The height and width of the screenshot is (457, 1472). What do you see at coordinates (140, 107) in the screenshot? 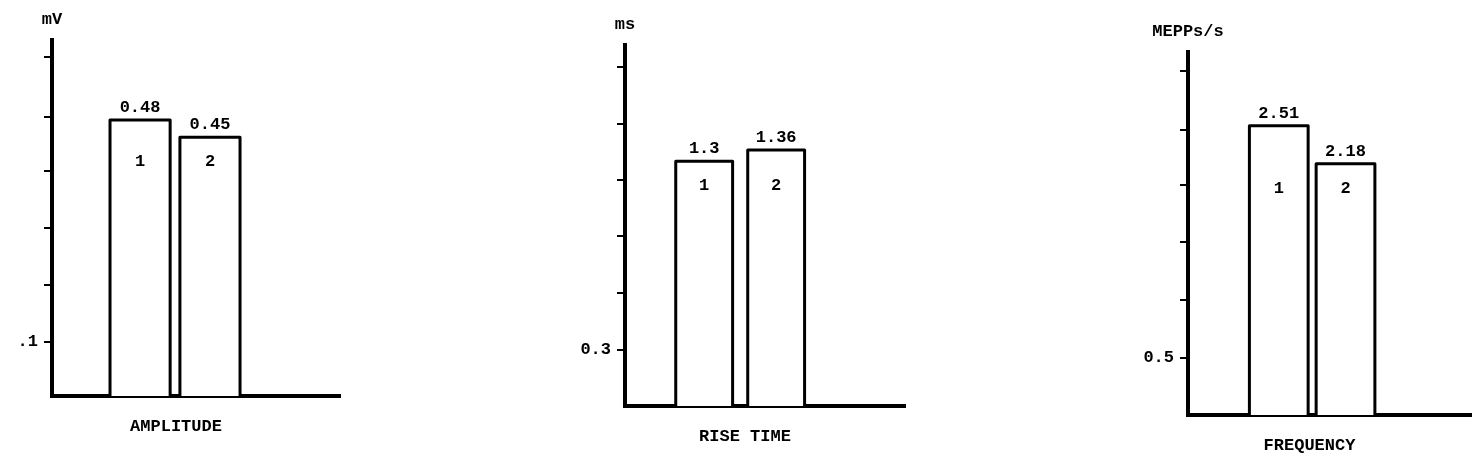
I see `data-label: 0.48` at bounding box center [140, 107].